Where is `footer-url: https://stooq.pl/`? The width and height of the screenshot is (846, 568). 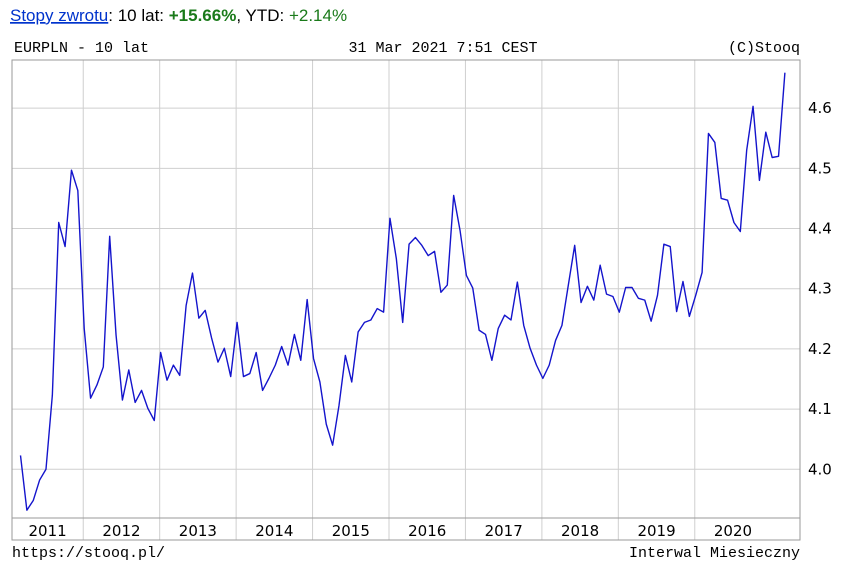
footer-url: https://stooq.pl/ is located at coordinates (88, 553).